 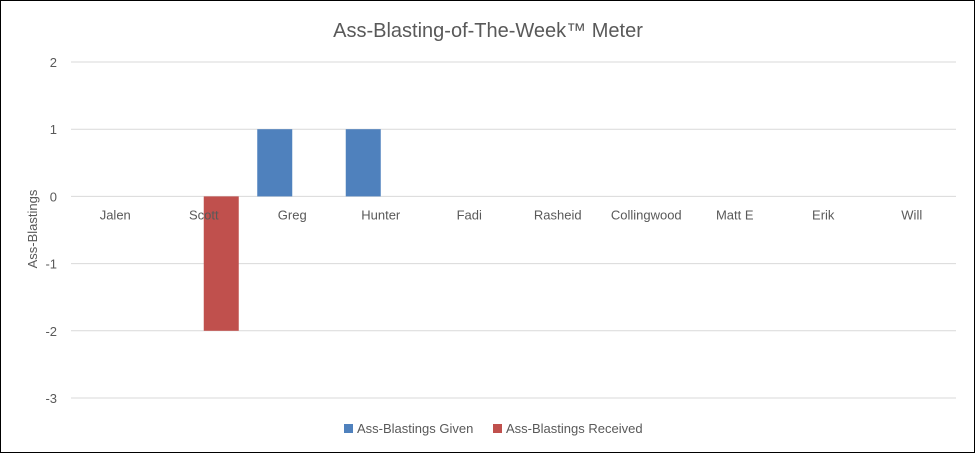 I want to click on x-tick-label: Will, so click(x=911, y=214).